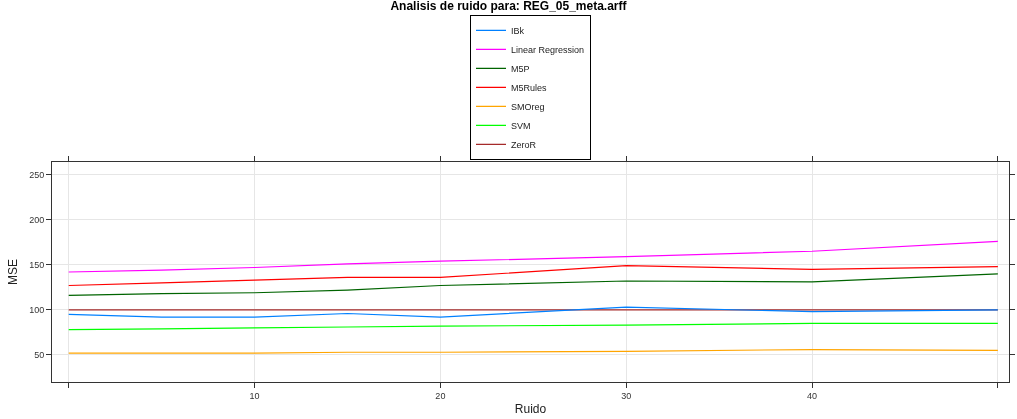  I want to click on x-tick-label: 20, so click(440, 395).